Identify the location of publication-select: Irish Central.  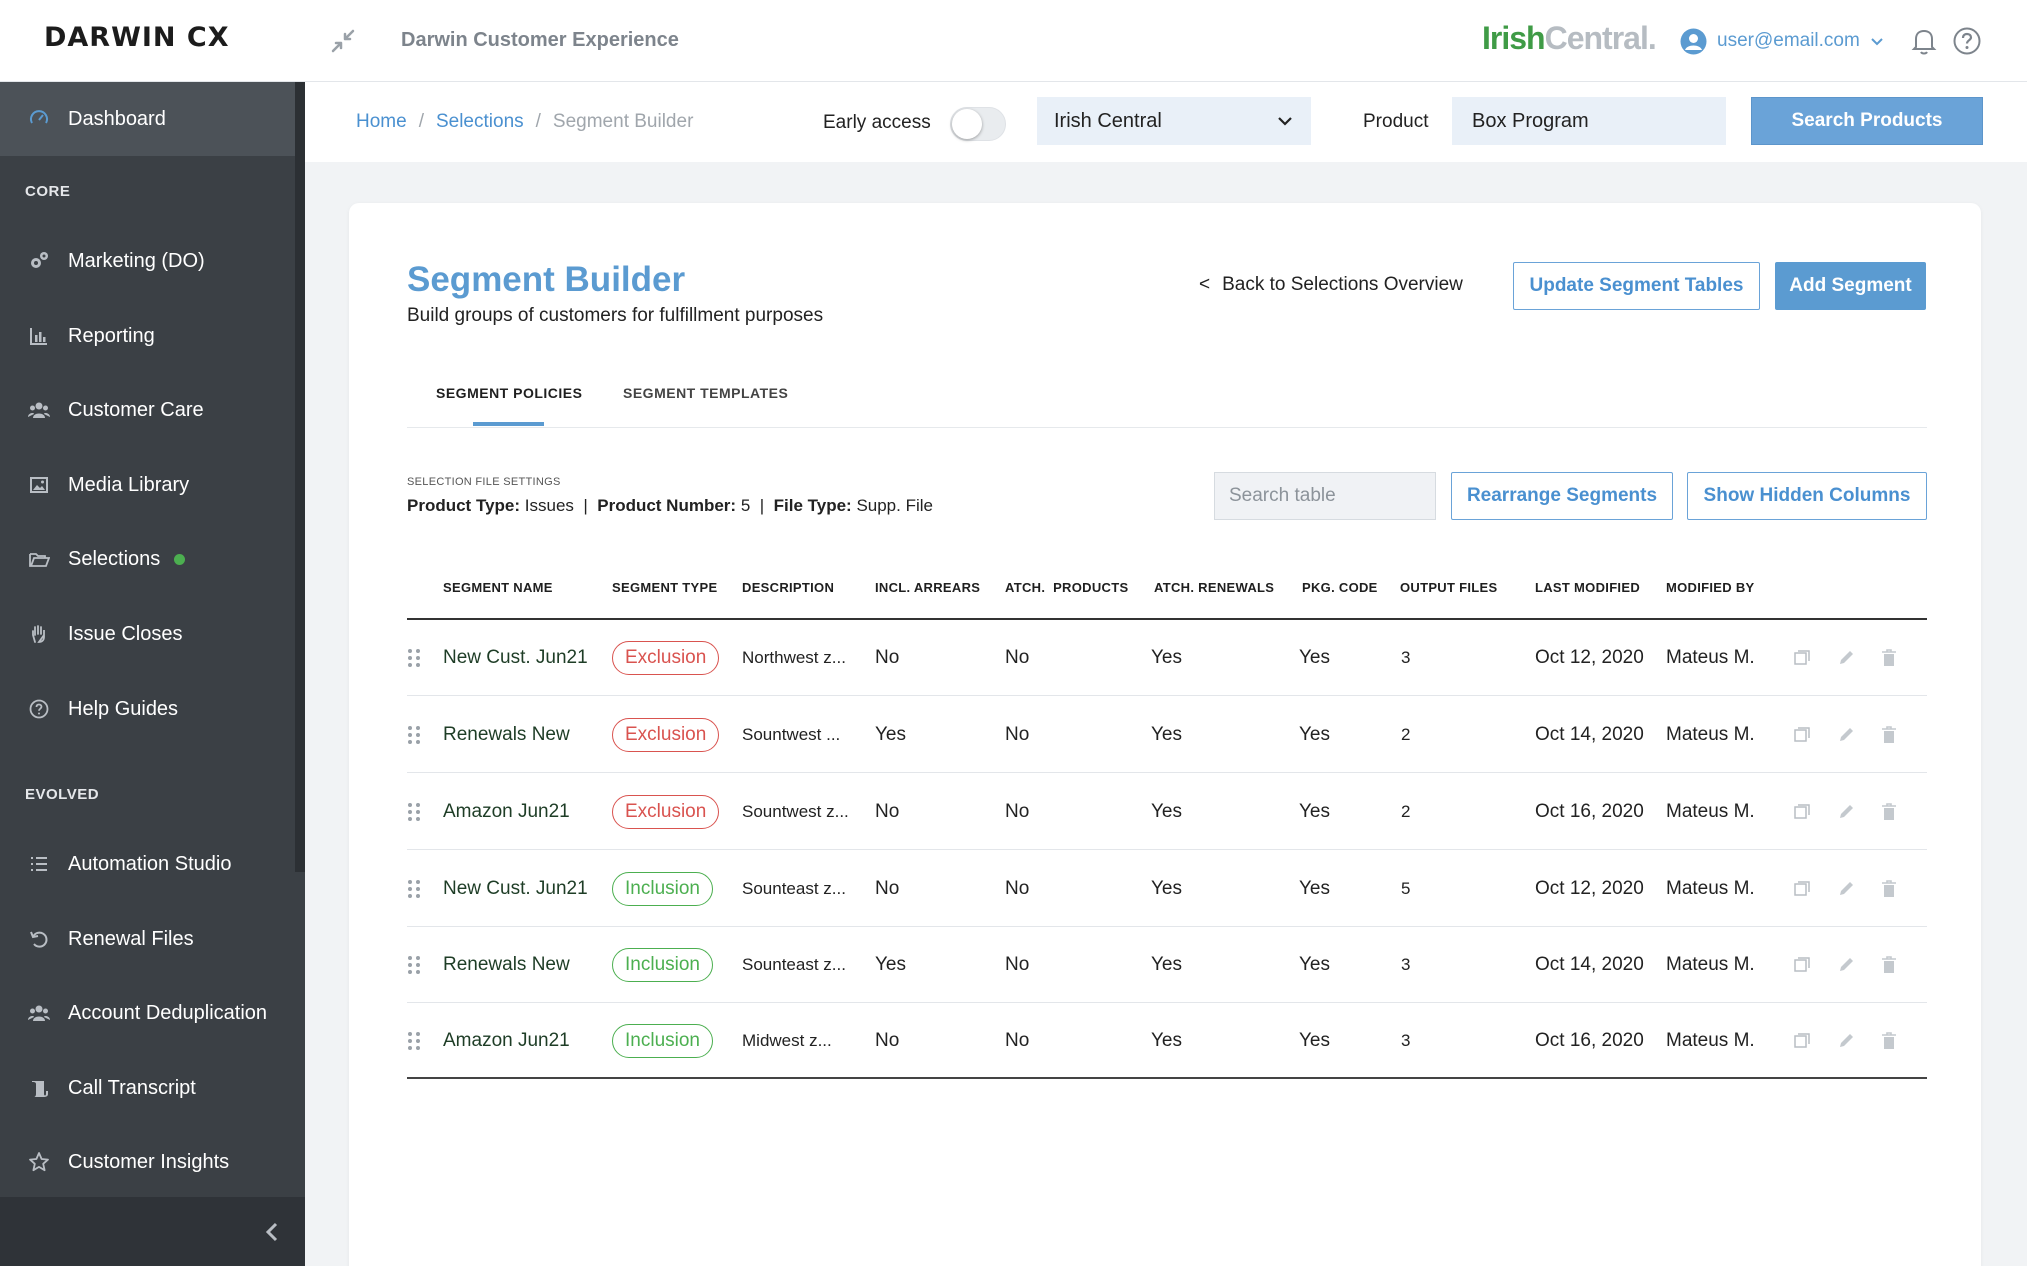
(1174, 121).